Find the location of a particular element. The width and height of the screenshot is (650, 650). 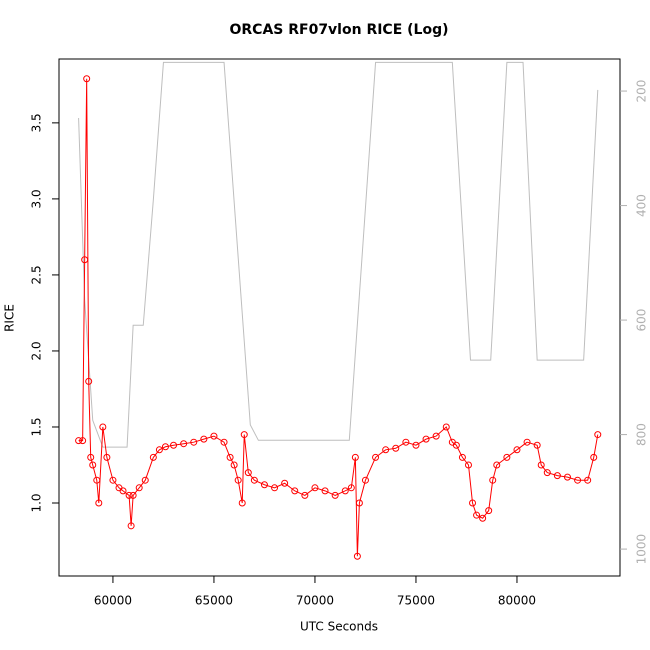

y-tick-label: 1.0 is located at coordinates (37, 502).